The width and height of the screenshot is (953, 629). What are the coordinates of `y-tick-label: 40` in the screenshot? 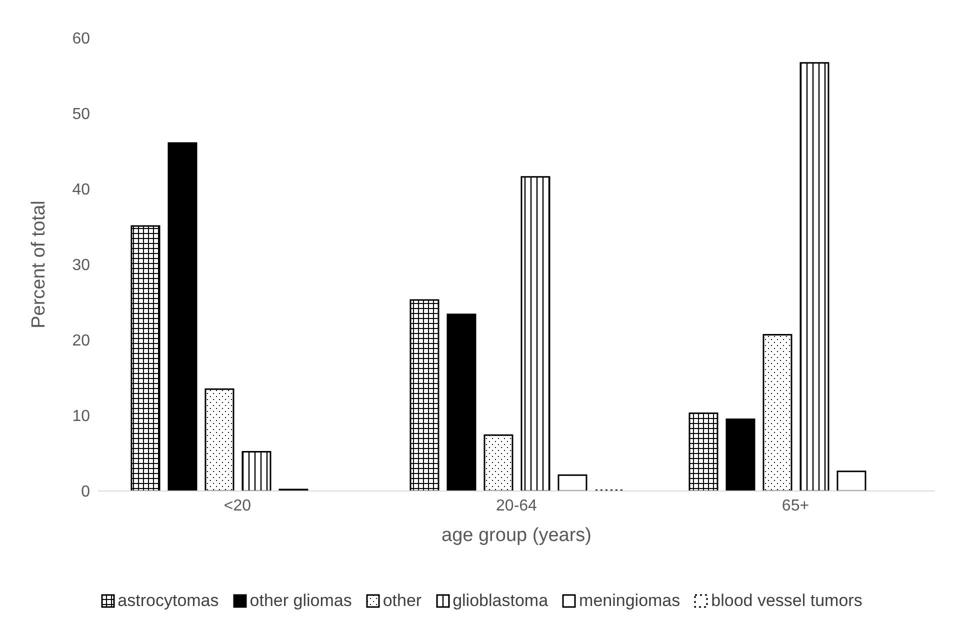 It's located at (81, 190).